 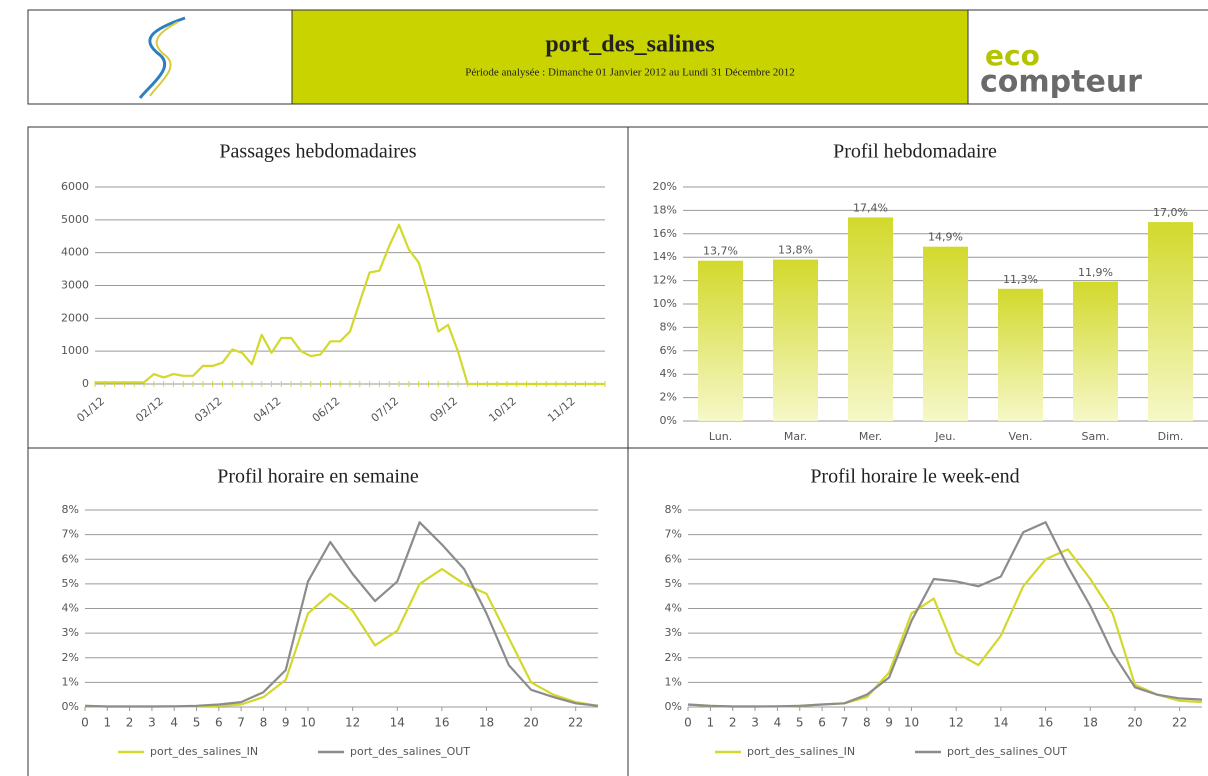 What do you see at coordinates (443, 409) in the screenshot?
I see `x-tick-label: 09/12` at bounding box center [443, 409].